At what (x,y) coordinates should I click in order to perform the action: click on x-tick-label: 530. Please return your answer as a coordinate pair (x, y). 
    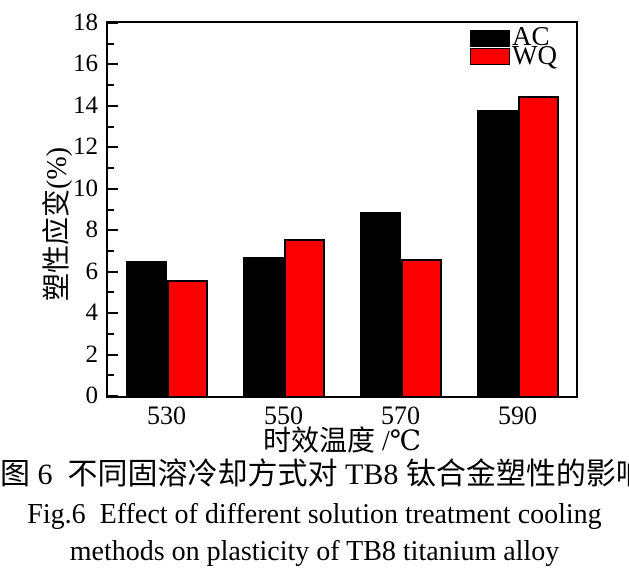
    Looking at the image, I should click on (166, 415).